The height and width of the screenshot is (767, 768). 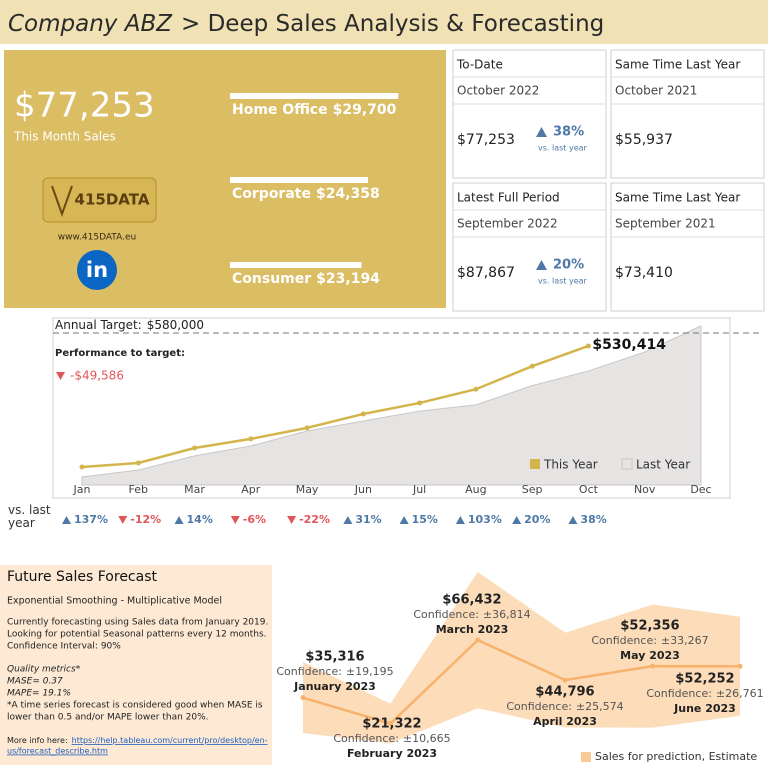 What do you see at coordinates (365, 110) in the screenshot?
I see `segment-value: $29,700` at bounding box center [365, 110].